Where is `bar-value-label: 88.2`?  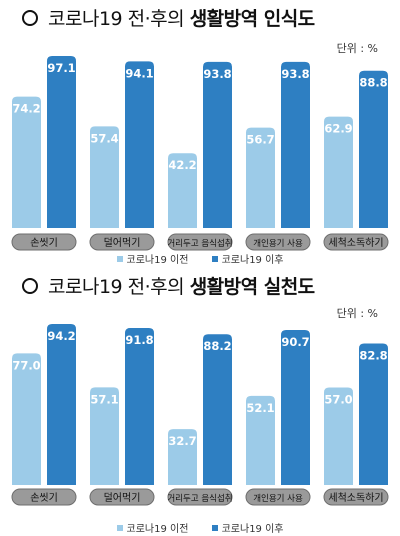
bar-value-label: 88.2 is located at coordinates (217, 346).